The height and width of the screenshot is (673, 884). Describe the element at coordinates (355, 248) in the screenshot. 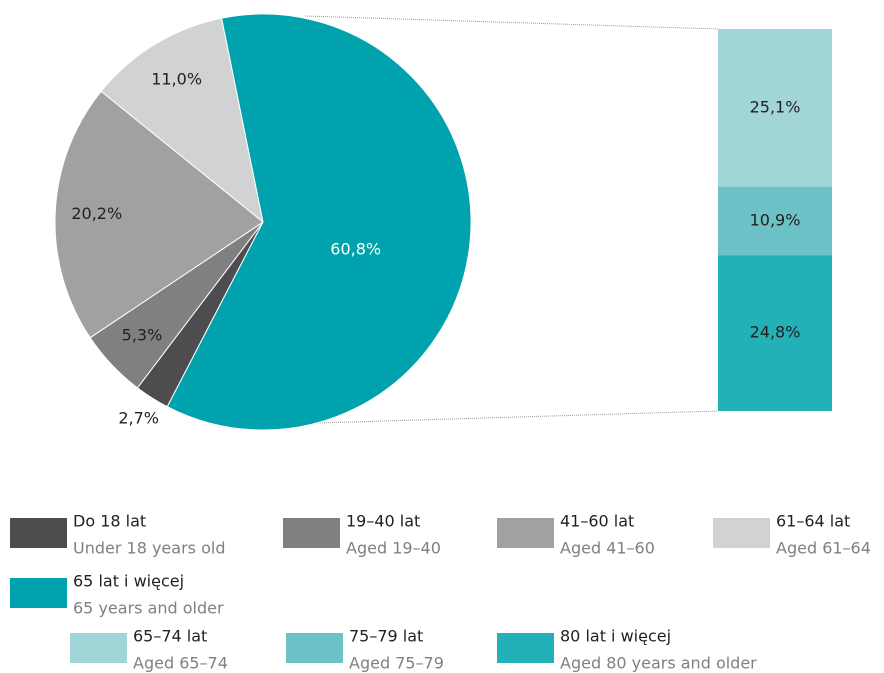

I see `slice-label: 60,8%` at that location.